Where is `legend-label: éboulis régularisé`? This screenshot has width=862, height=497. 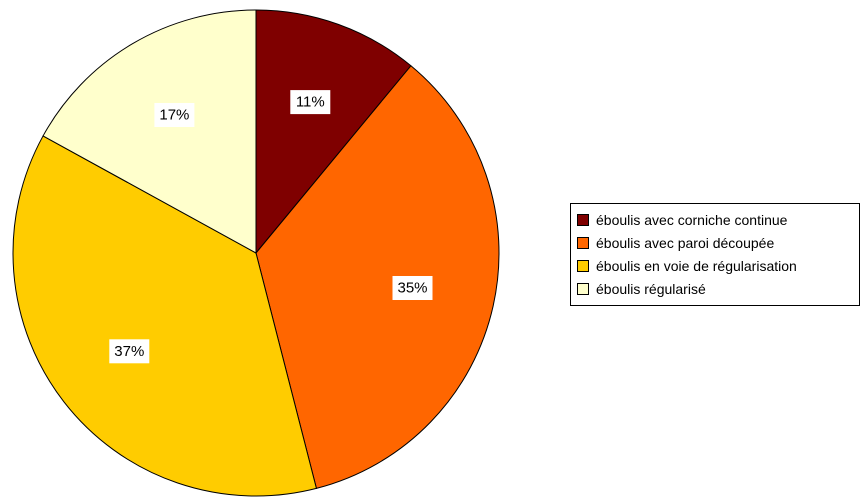
legend-label: éboulis régularisé is located at coordinates (651, 288).